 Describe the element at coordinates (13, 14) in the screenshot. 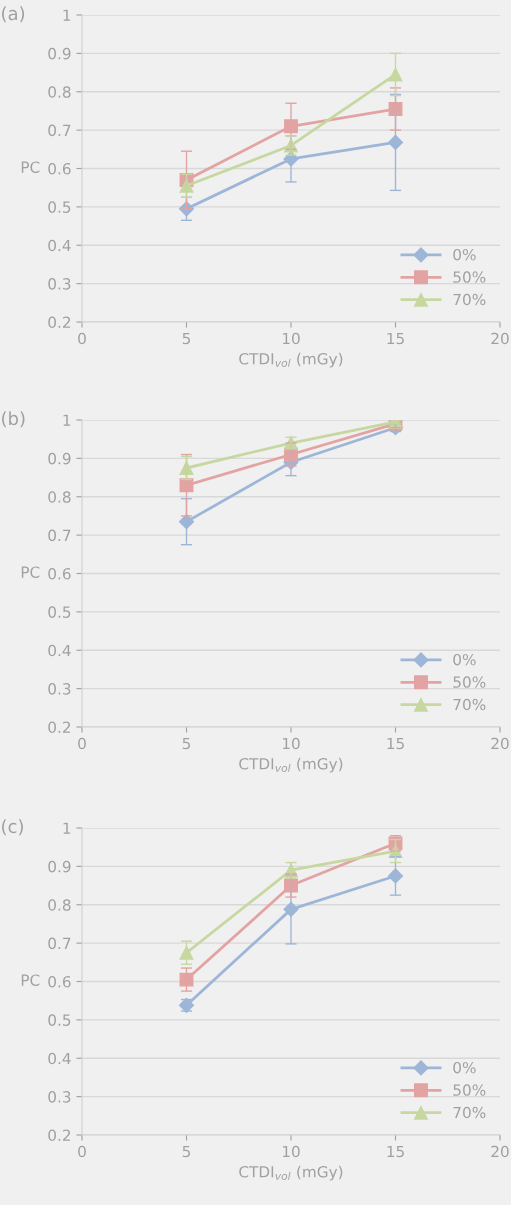

I see `chart-title: (a)` at that location.